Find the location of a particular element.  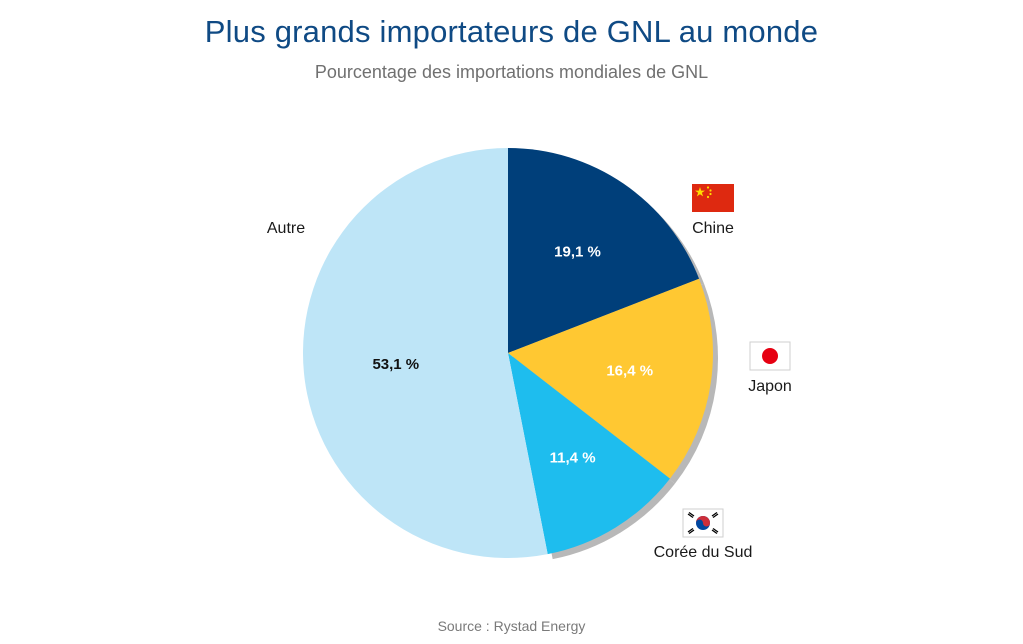

pie-value-labels: 19,1 % 16,4 % 11,4 % 53,1 % is located at coordinates (512, 355).